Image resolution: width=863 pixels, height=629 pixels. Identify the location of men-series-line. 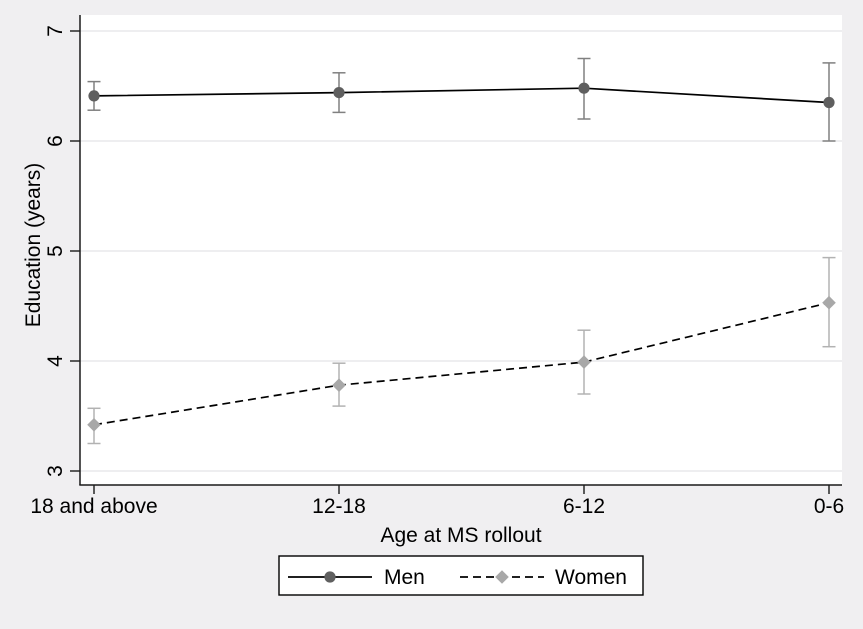
(461, 95).